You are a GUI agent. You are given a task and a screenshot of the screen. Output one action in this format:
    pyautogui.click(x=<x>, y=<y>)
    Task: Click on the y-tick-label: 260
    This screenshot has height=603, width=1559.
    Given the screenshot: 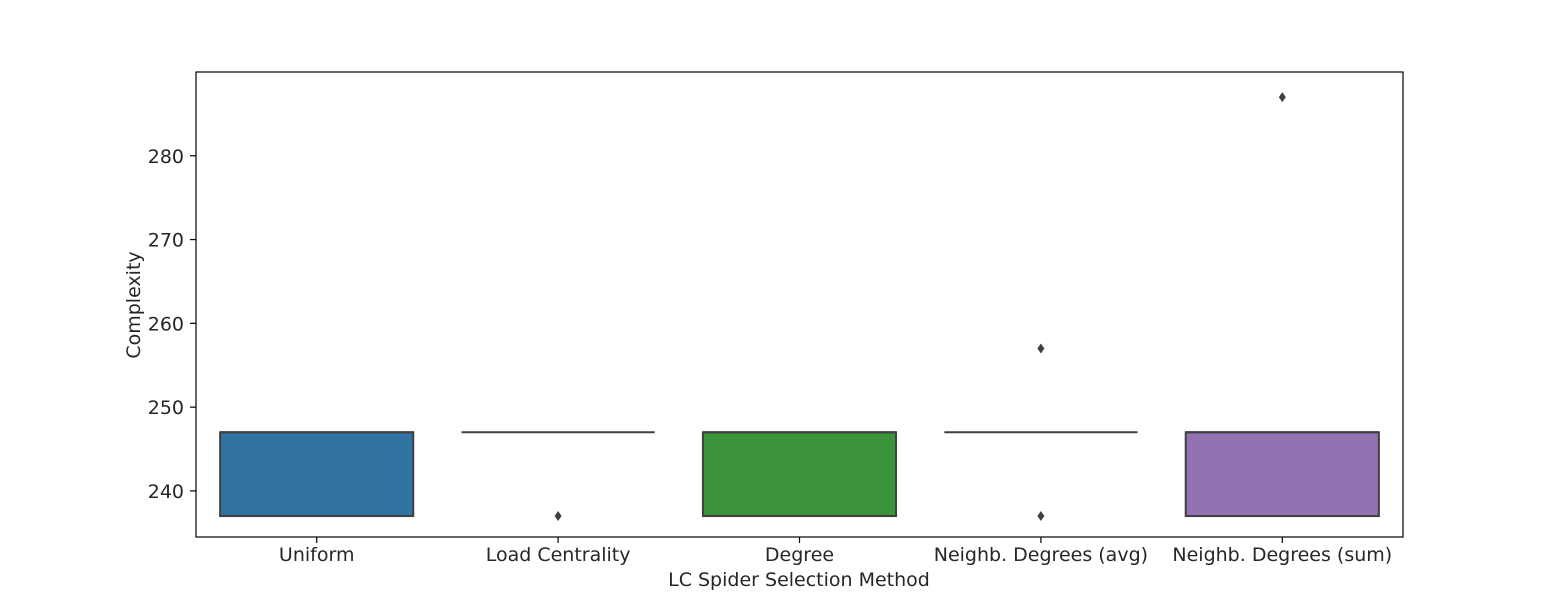 What is the action you would take?
    pyautogui.click(x=166, y=324)
    